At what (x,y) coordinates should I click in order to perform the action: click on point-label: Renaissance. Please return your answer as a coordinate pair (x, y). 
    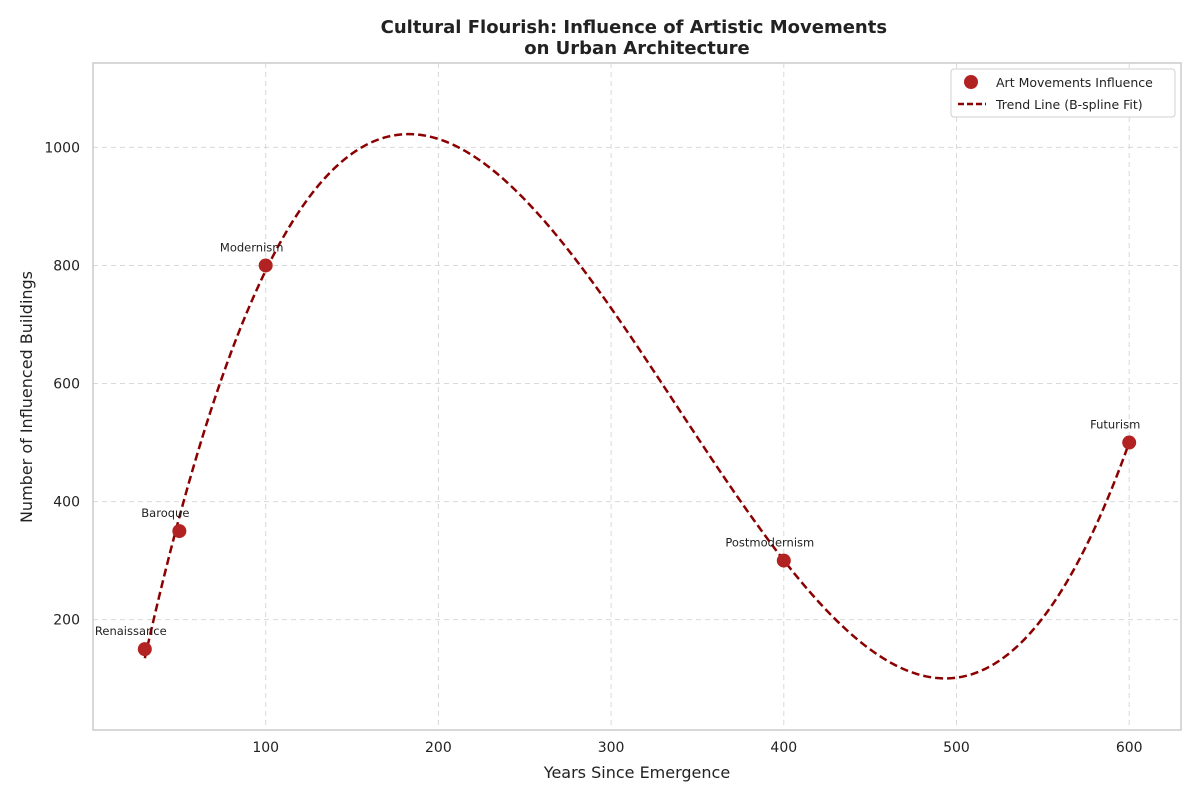
    Looking at the image, I should click on (131, 631).